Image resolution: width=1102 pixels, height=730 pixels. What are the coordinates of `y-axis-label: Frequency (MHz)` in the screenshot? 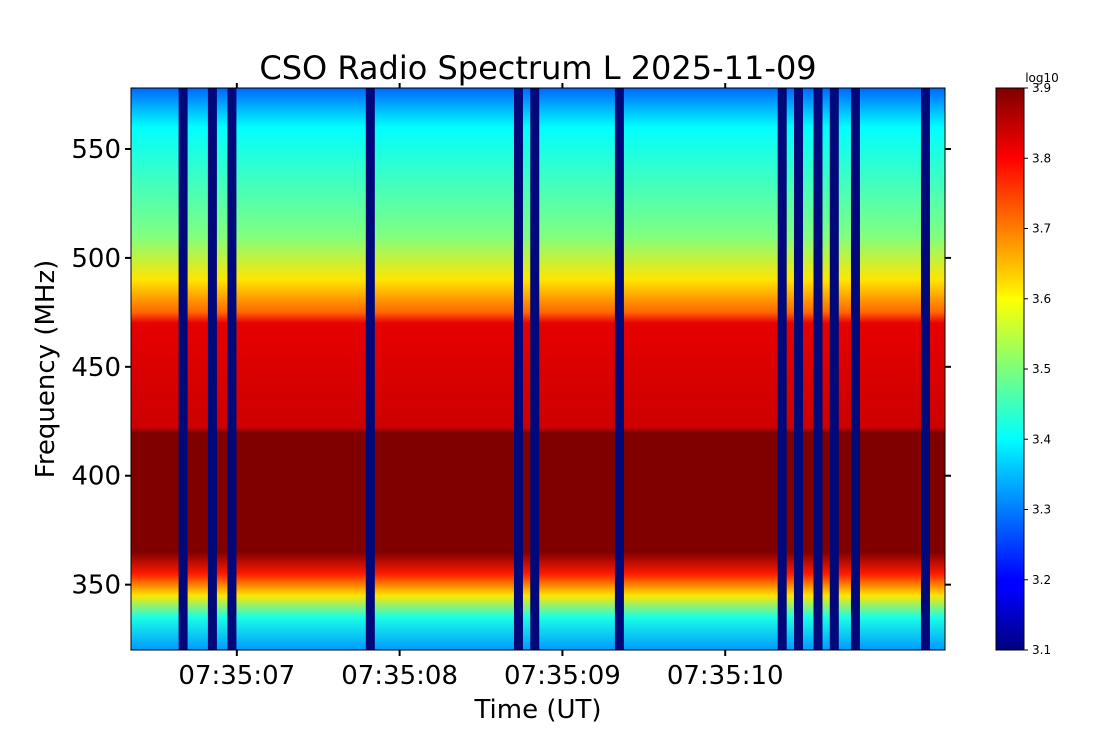 It's located at (46, 369).